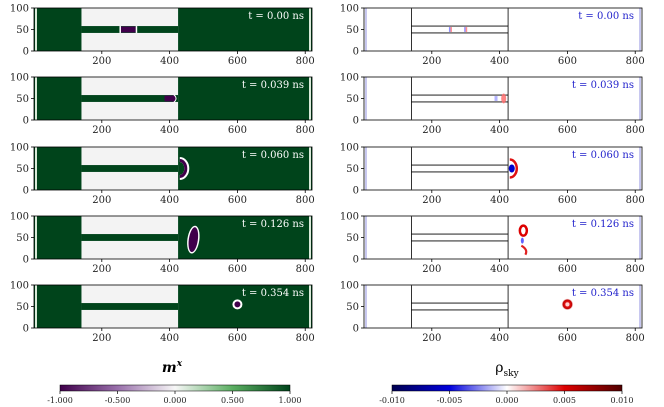 The width and height of the screenshot is (664, 407). What do you see at coordinates (162, 175) in the screenshot?
I see `mx-panel-2: t = 0.060 ns 200 400 600 800 0 50 100` at bounding box center [162, 175].